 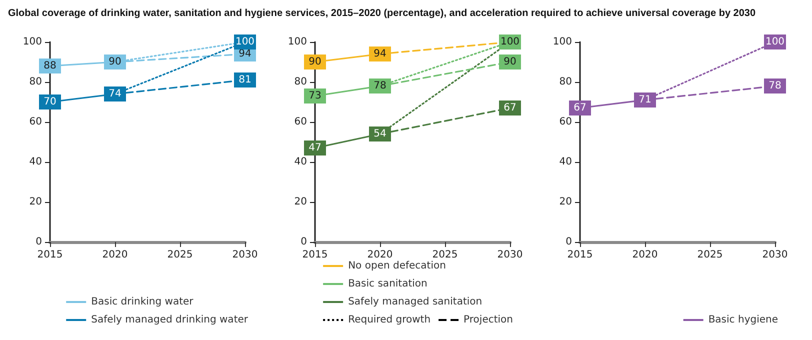 I want to click on legend-label: Safely managed sanitation, so click(x=415, y=302).